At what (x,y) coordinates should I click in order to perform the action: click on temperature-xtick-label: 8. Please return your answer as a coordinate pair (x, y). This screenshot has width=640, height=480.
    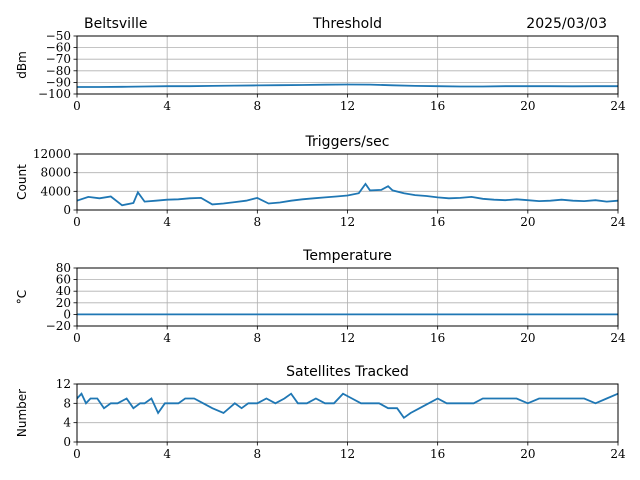
    Looking at the image, I should click on (258, 338).